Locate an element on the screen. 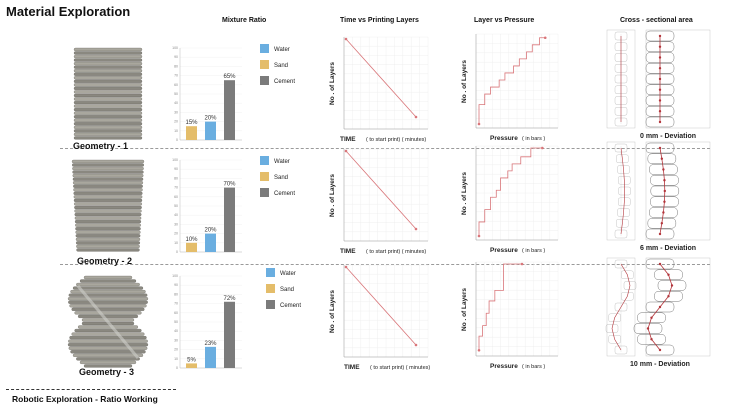 This screenshot has height=411, width=730. bar-value-label: 5% is located at coordinates (191, 360).